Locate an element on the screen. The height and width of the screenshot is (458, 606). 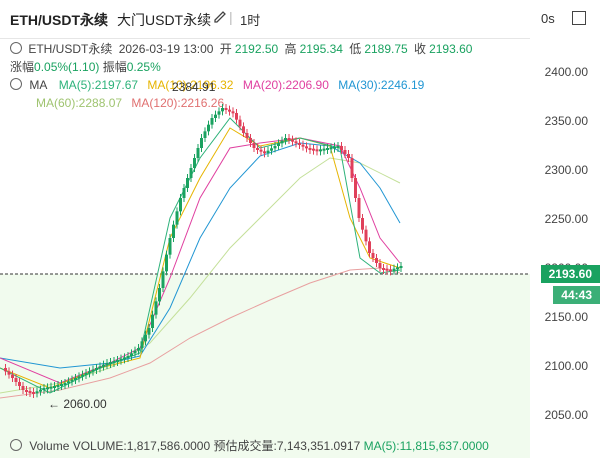
low-label: 低 is located at coordinates (355, 49).